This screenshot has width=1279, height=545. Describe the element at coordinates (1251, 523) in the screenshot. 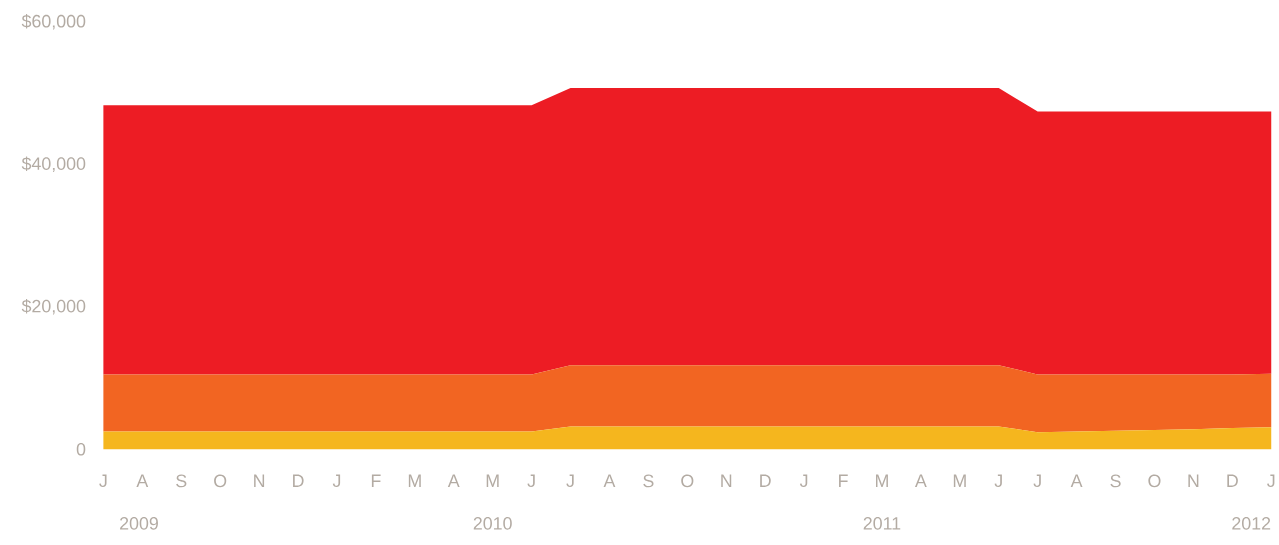

I see `text: 2012` at that location.